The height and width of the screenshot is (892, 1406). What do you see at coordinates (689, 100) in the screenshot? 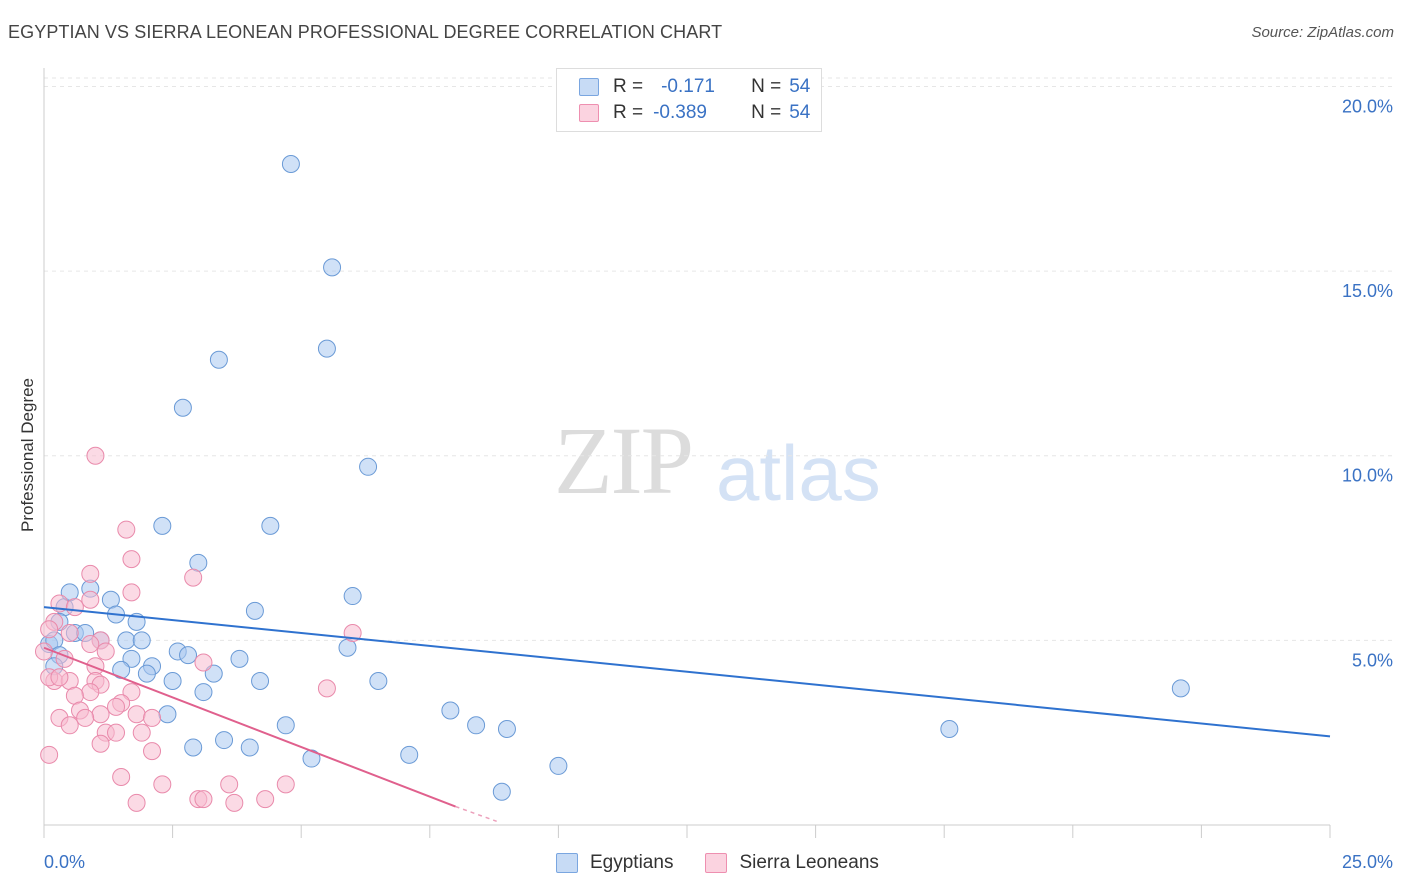
I see `correlation-legend: R = -0.171 N = 54 R = -0.389 N = 54` at bounding box center [689, 100].